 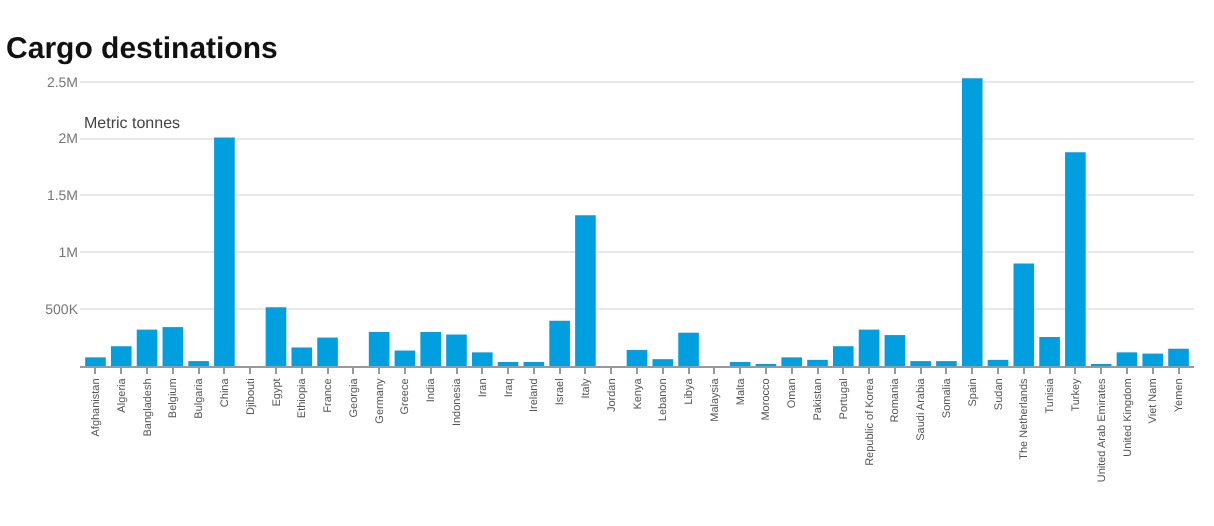 What do you see at coordinates (142, 48) in the screenshot?
I see `chart-title: Cargo destinations` at bounding box center [142, 48].